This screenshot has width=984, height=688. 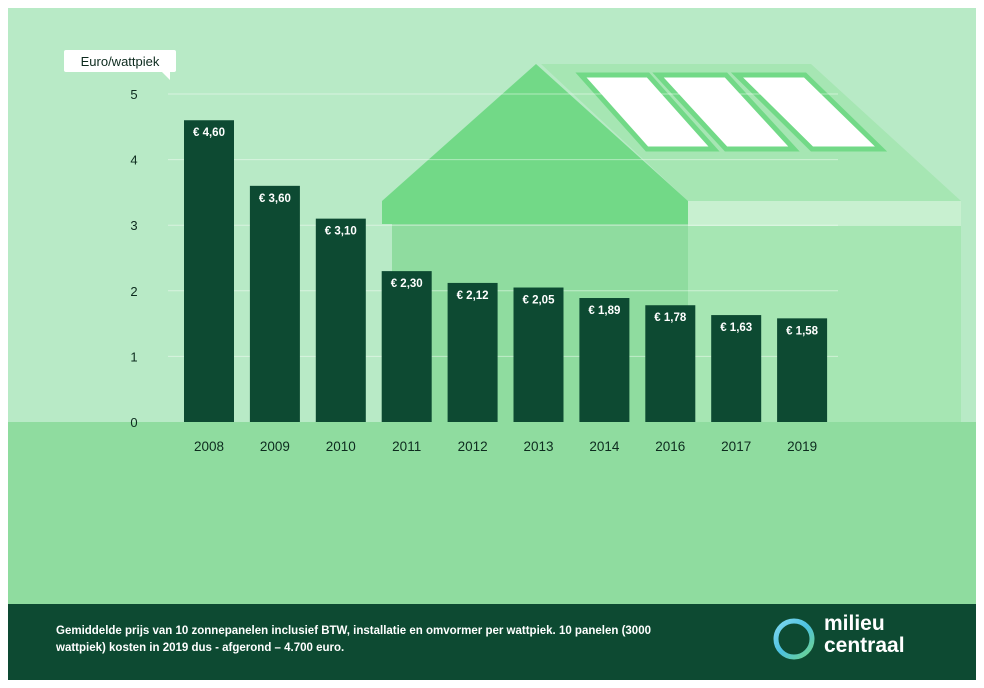 I want to click on x-axis-ticks: 2008 2009 2010 2011 2012 2013 2014 2016 2017 2019, so click(x=505, y=446).